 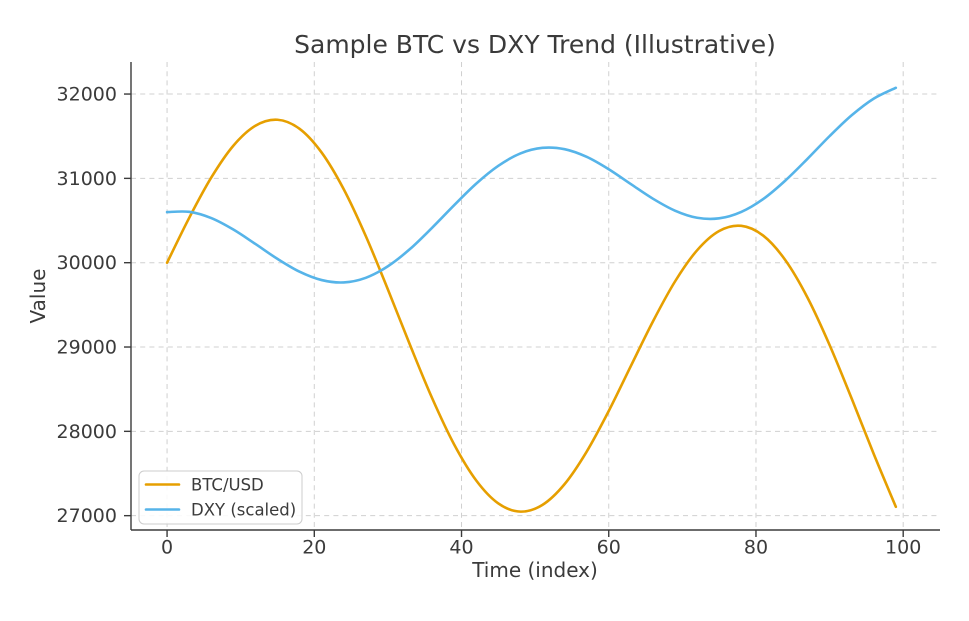 I want to click on x-tick-label: 80, so click(x=756, y=548).